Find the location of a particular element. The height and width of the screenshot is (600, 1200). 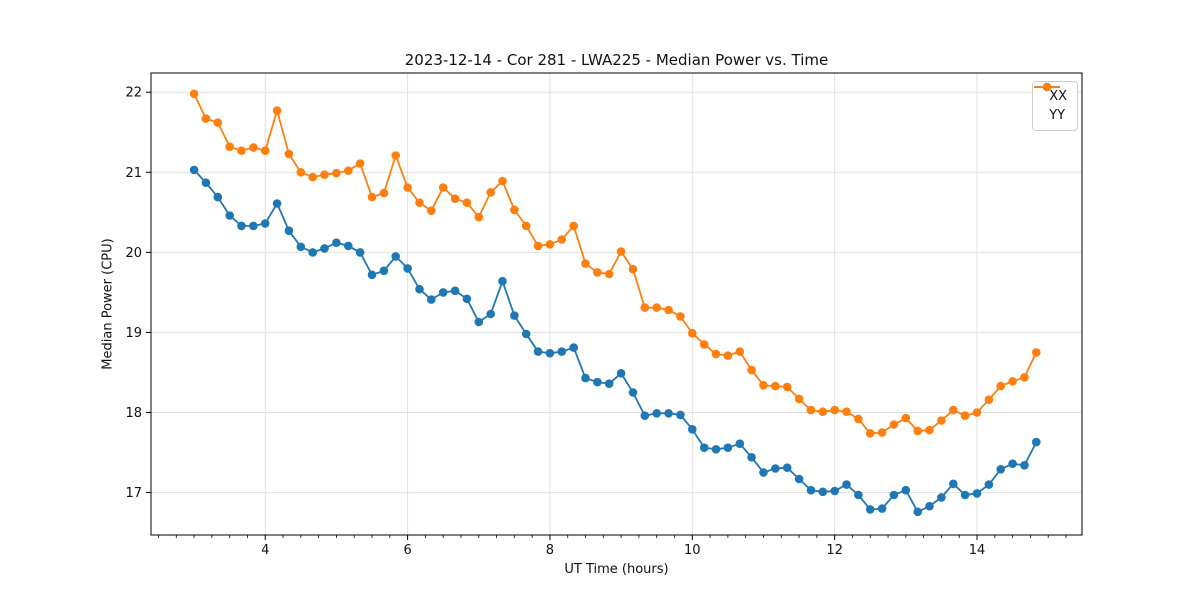

legend-label-xx: XX is located at coordinates (1058, 96).